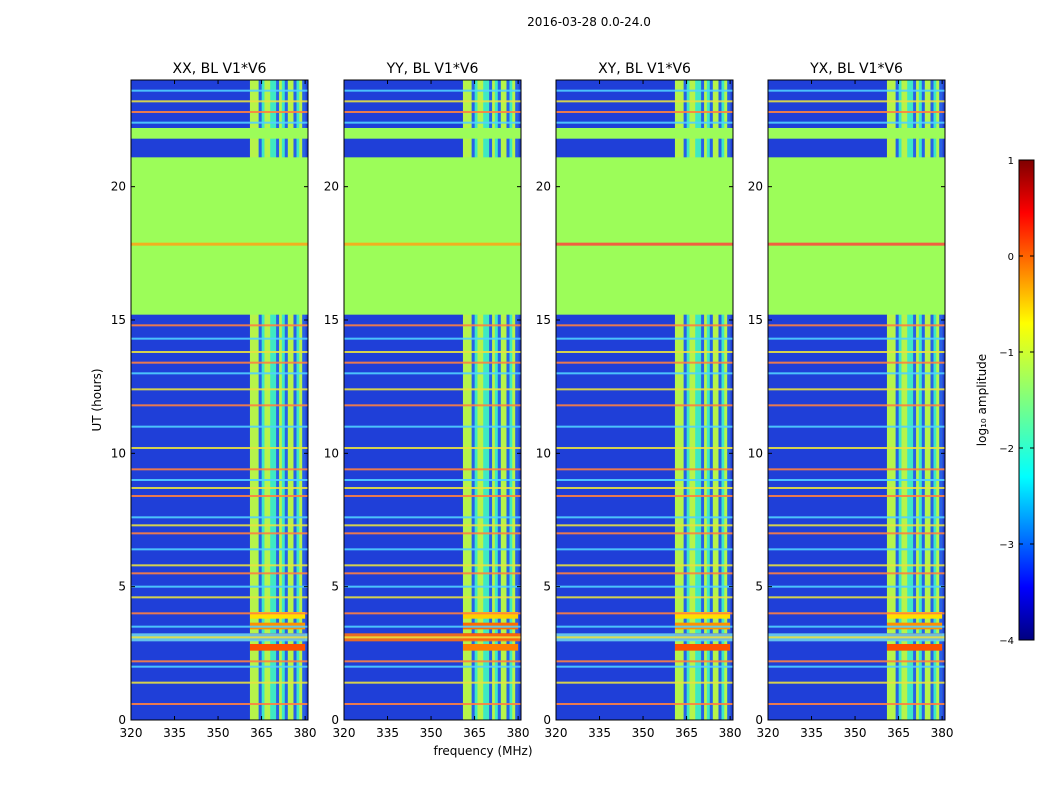  Describe the element at coordinates (432, 69) in the screenshot. I see `panel-title: YY, BL V1*V6` at that location.